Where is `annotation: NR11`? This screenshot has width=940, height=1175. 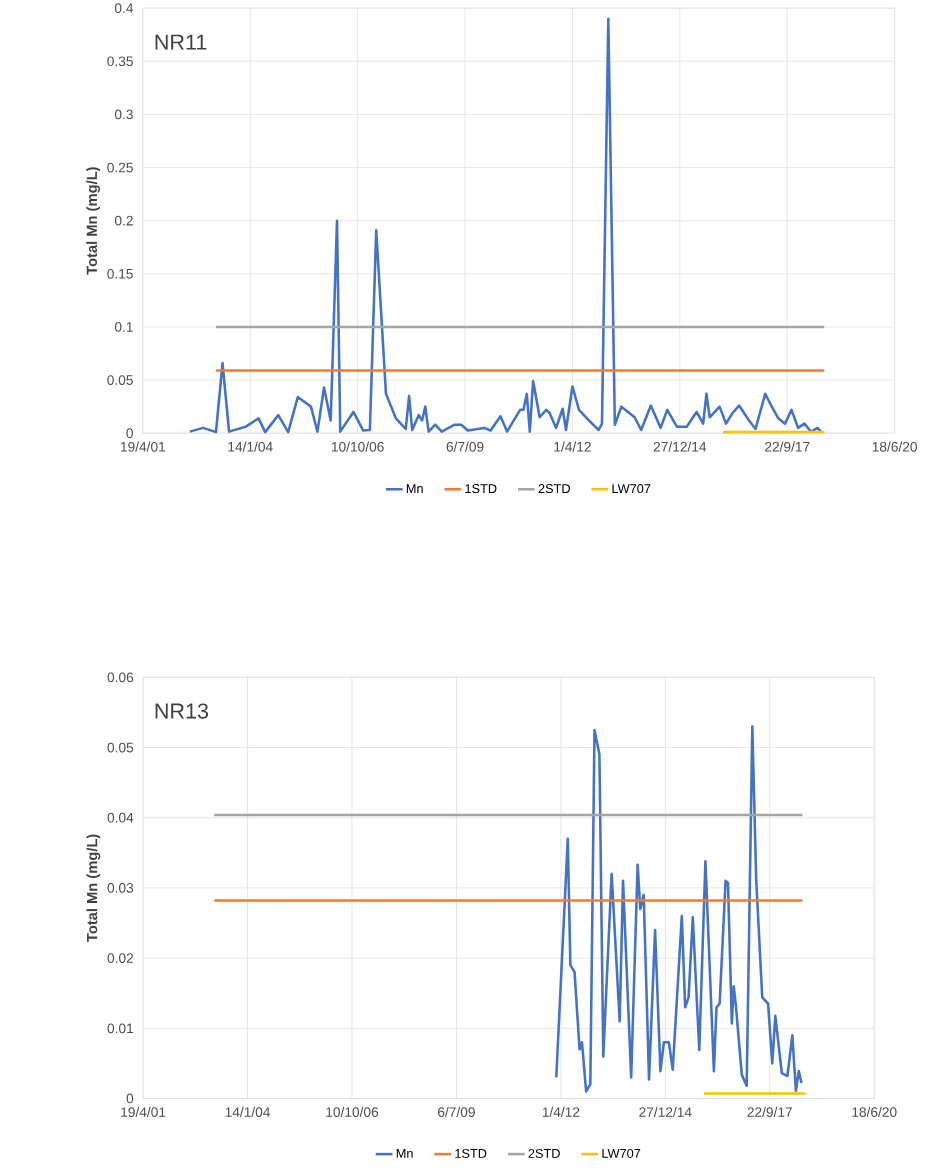
annotation: NR11 is located at coordinates (181, 42).